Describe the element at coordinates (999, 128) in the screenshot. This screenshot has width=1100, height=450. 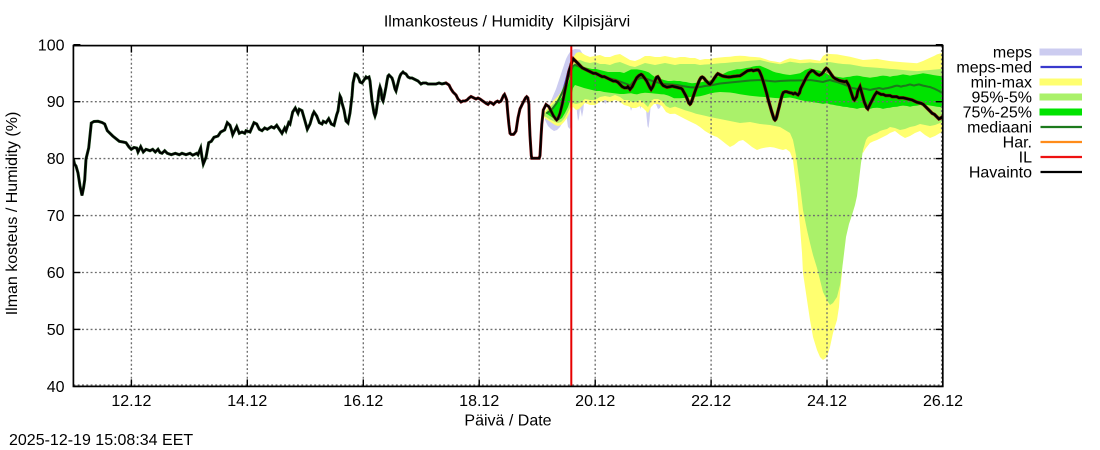
I see `svg-text: mediaani` at that location.